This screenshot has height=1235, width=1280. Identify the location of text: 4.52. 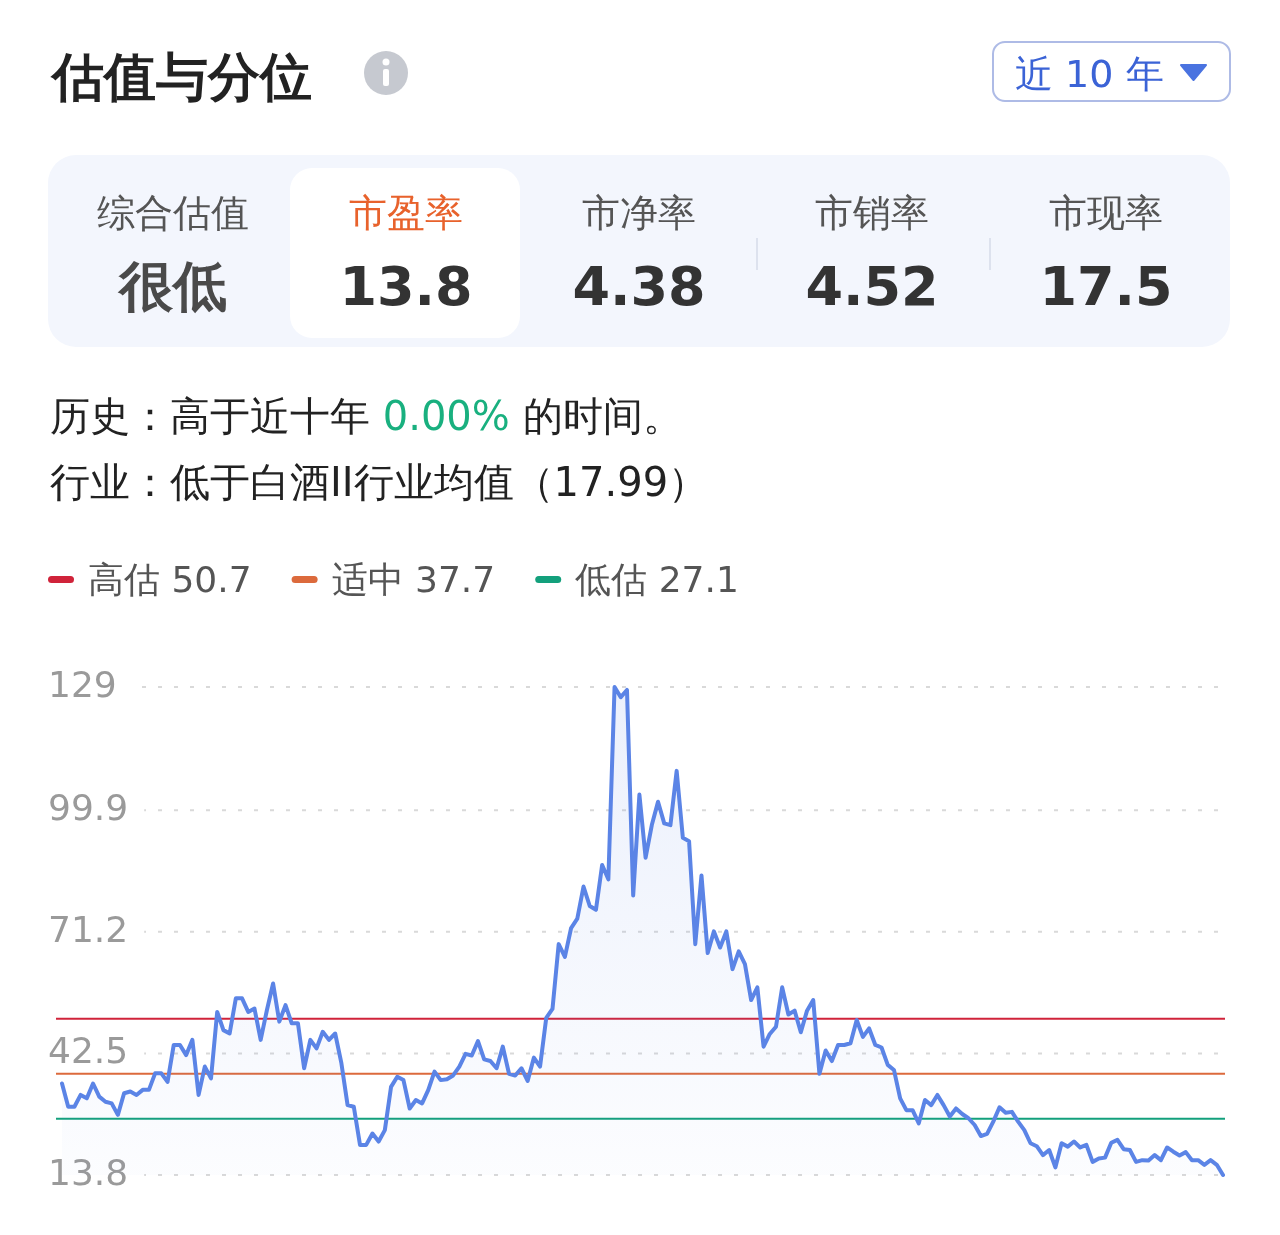
(872, 286).